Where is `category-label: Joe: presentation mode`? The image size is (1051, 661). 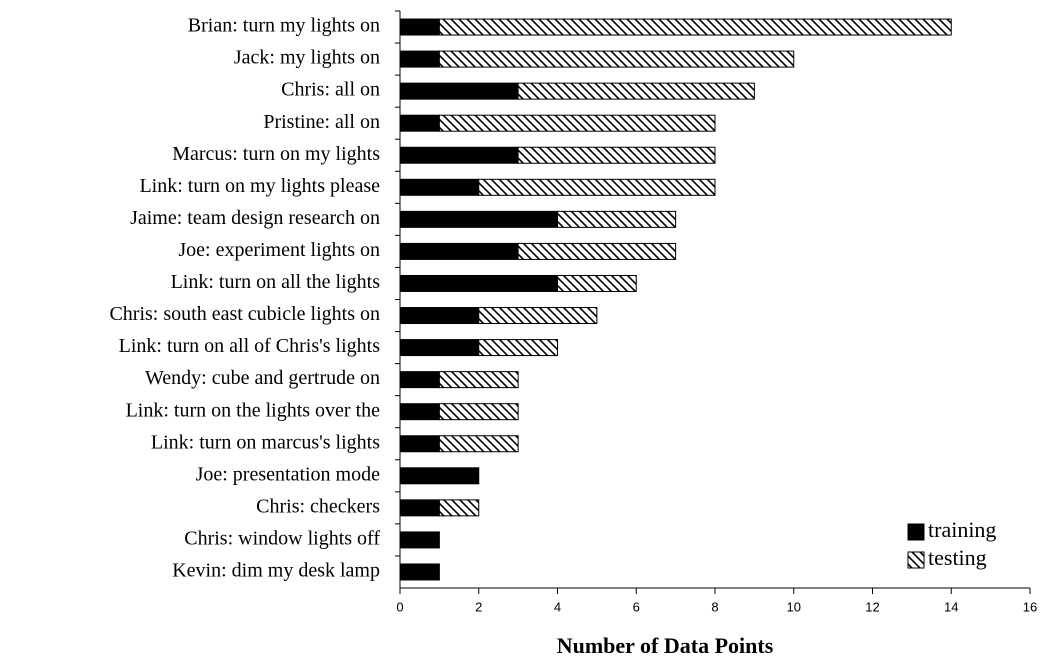 category-label: Joe: presentation mode is located at coordinates (288, 474).